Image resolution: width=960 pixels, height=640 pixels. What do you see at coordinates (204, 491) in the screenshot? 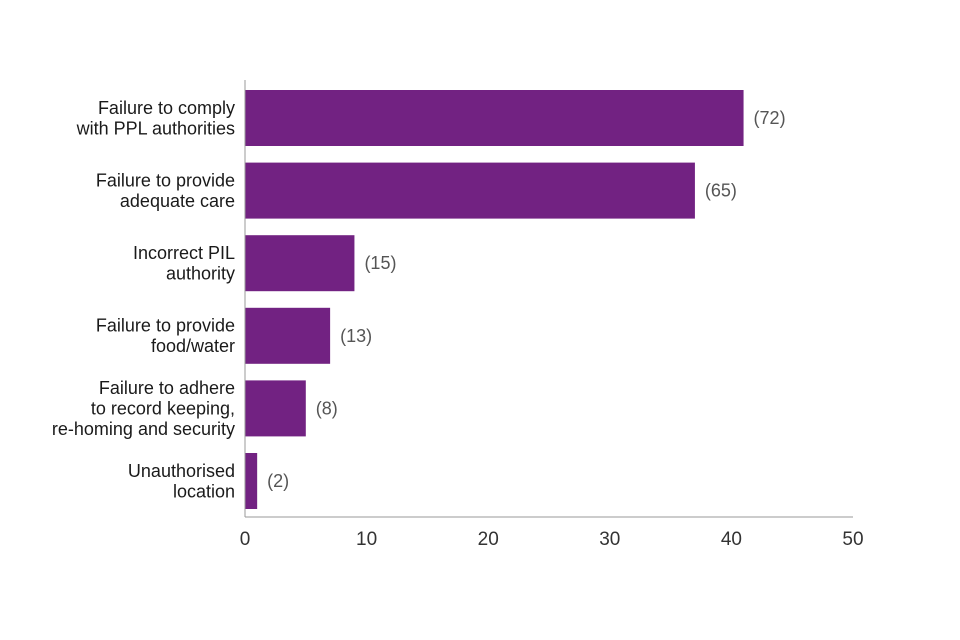
I see `category-label-line: location` at bounding box center [204, 491].